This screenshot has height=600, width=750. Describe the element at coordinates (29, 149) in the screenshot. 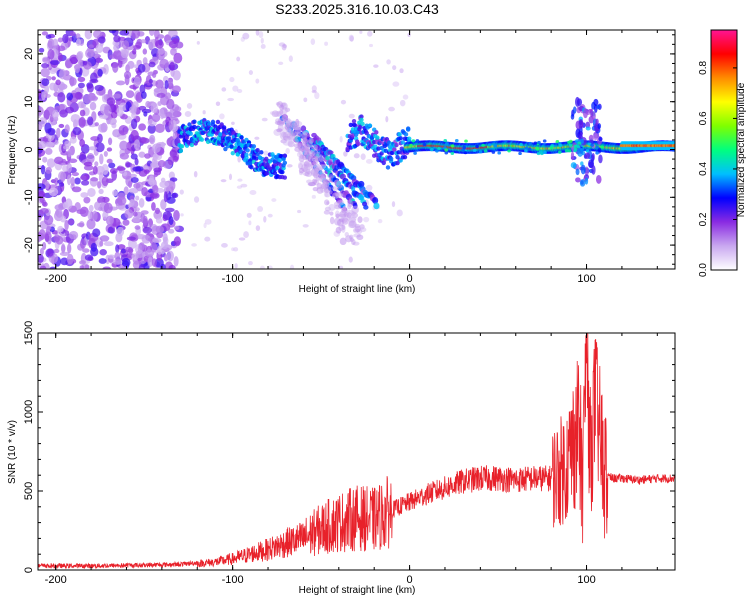

I see `spectrogram-y-tick-label: 0` at that location.